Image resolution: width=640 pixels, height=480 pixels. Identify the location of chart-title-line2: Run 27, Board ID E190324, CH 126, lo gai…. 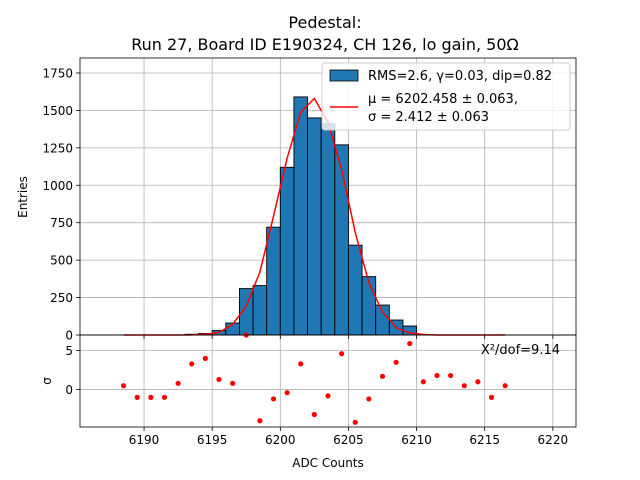
(325, 44).